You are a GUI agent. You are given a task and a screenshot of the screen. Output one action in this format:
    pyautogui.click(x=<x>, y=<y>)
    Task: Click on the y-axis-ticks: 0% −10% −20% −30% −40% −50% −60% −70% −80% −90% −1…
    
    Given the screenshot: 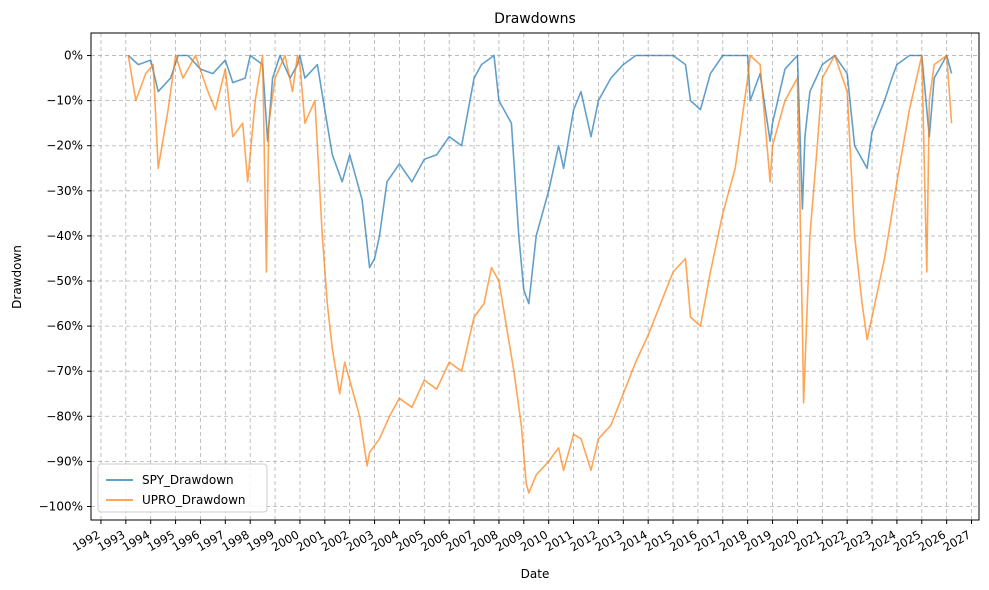 What is the action you would take?
    pyautogui.click(x=65, y=281)
    